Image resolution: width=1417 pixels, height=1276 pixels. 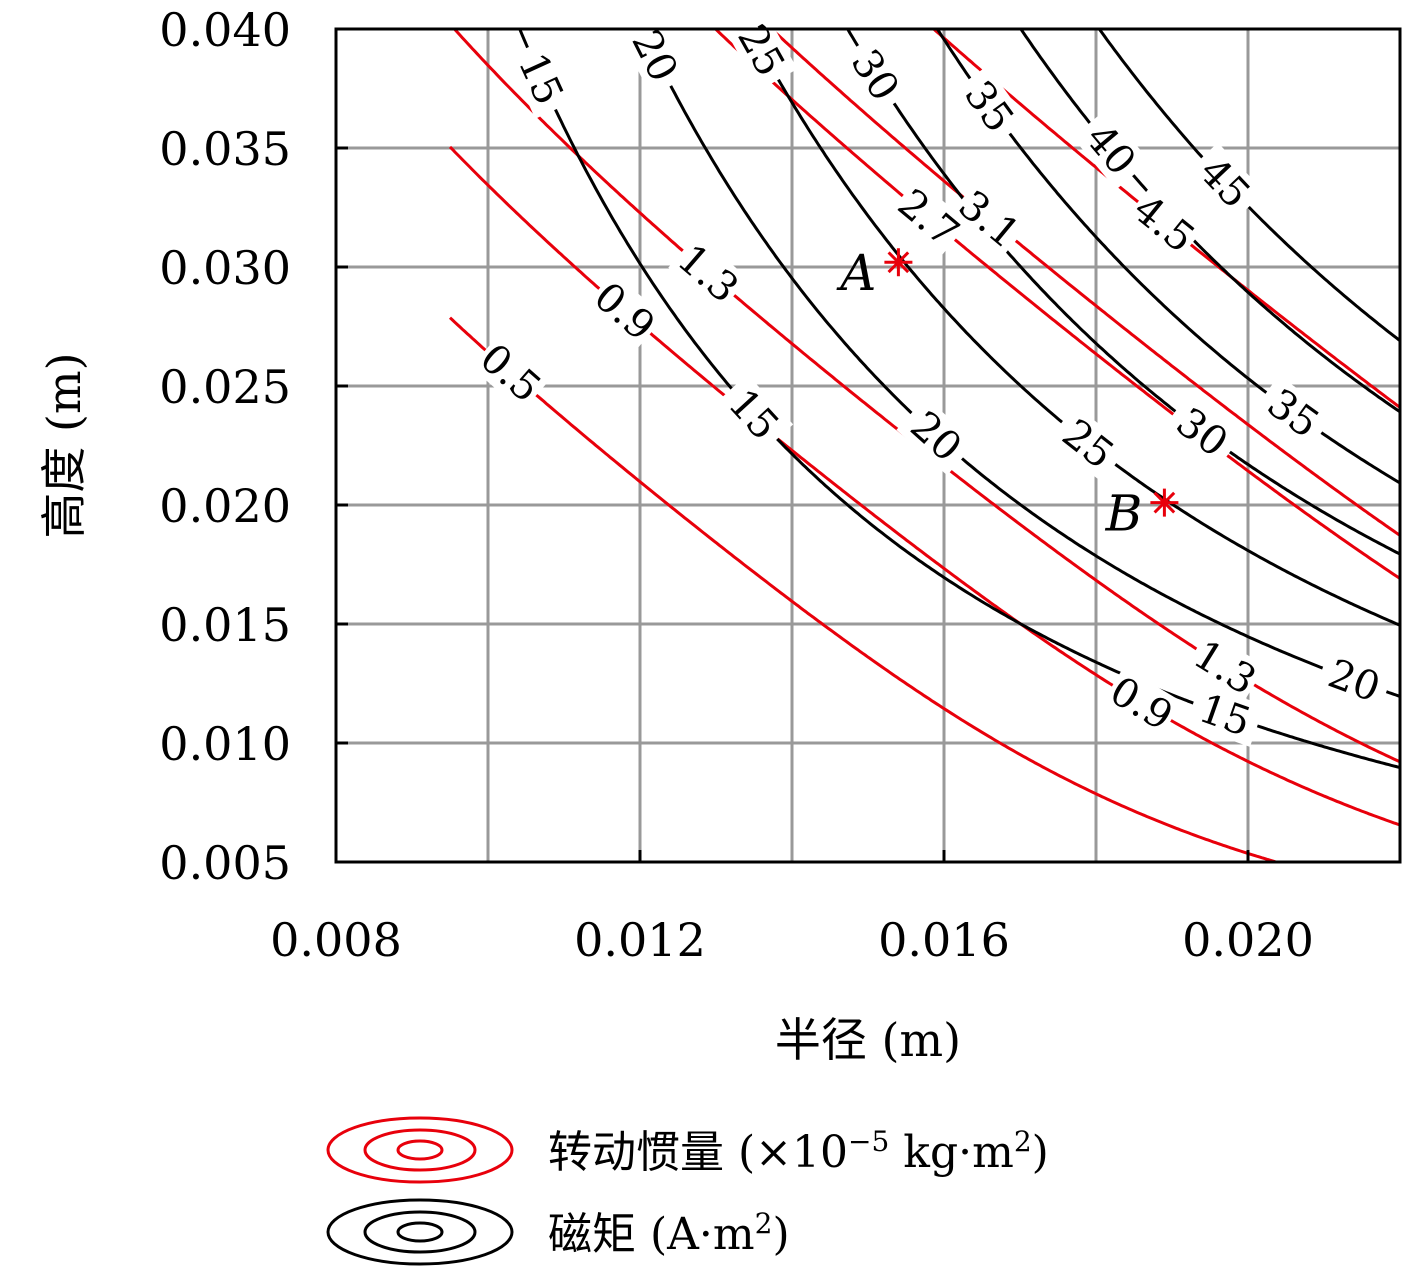 What do you see at coordinates (944, 940) in the screenshot?
I see `x-tick-label: 0.016` at bounding box center [944, 940].